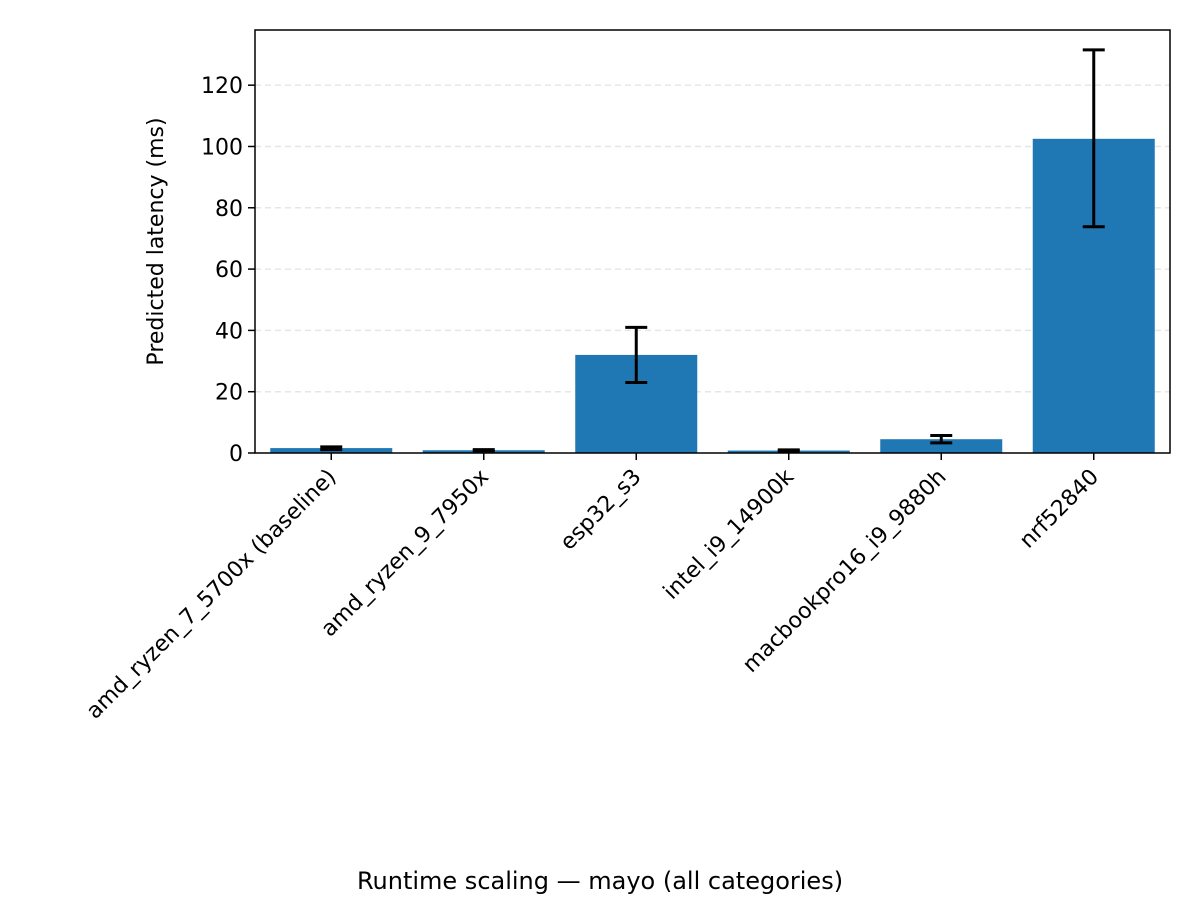 The height and width of the screenshot is (900, 1200). I want to click on x-tick-label: intel_i9_14900k, so click(729, 534).